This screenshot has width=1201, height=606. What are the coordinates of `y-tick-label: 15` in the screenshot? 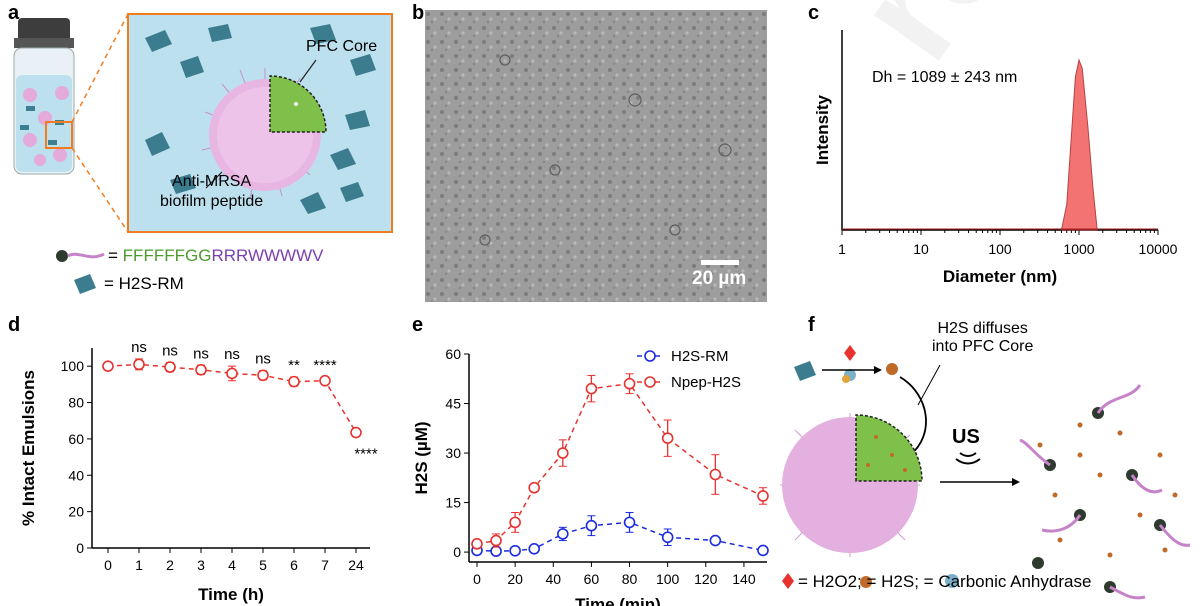 It's located at (453, 503).